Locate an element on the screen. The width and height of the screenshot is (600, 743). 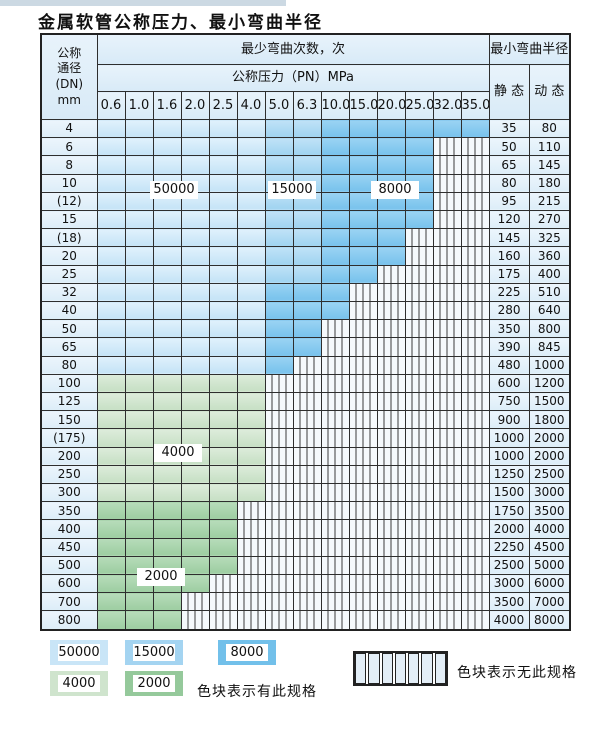
static-radius-cell: 120 is located at coordinates (509, 220).